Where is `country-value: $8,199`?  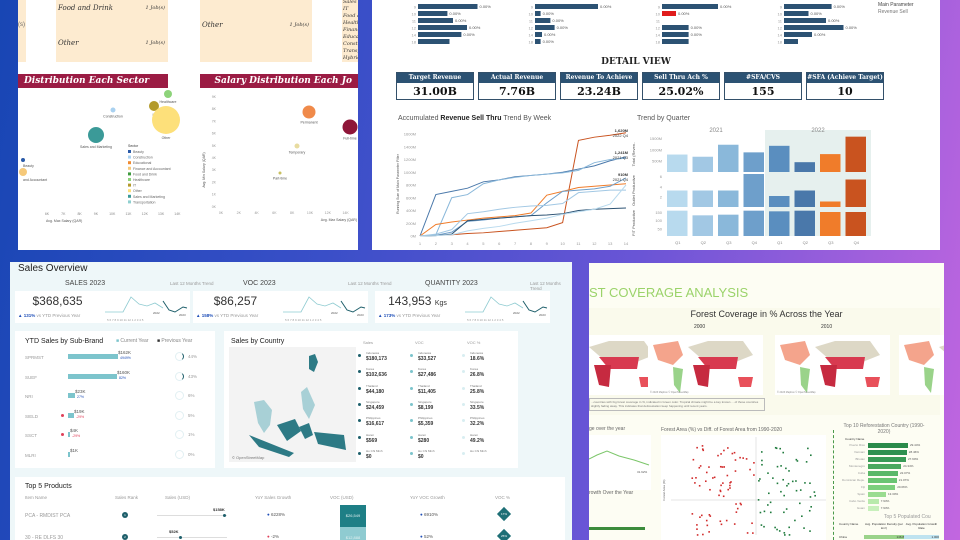
country-value: $8,199 is located at coordinates (426, 407).